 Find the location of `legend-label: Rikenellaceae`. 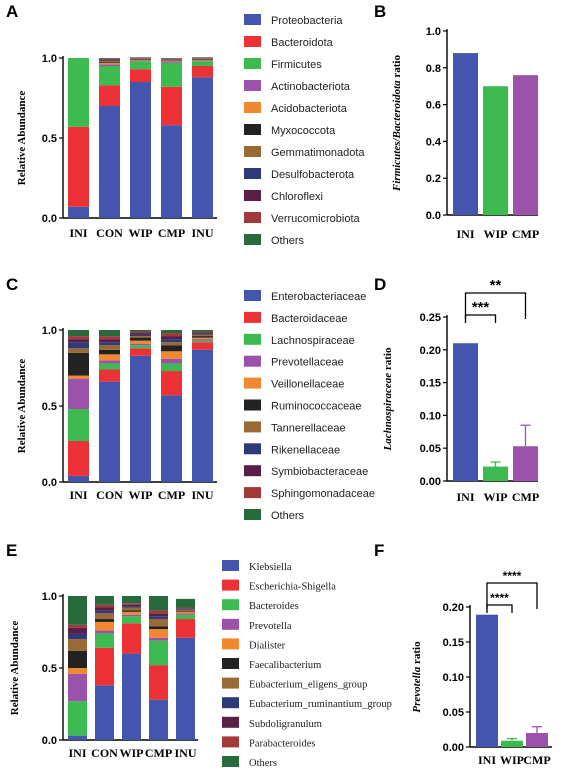

legend-label: Rikenellaceae is located at coordinates (305, 450).